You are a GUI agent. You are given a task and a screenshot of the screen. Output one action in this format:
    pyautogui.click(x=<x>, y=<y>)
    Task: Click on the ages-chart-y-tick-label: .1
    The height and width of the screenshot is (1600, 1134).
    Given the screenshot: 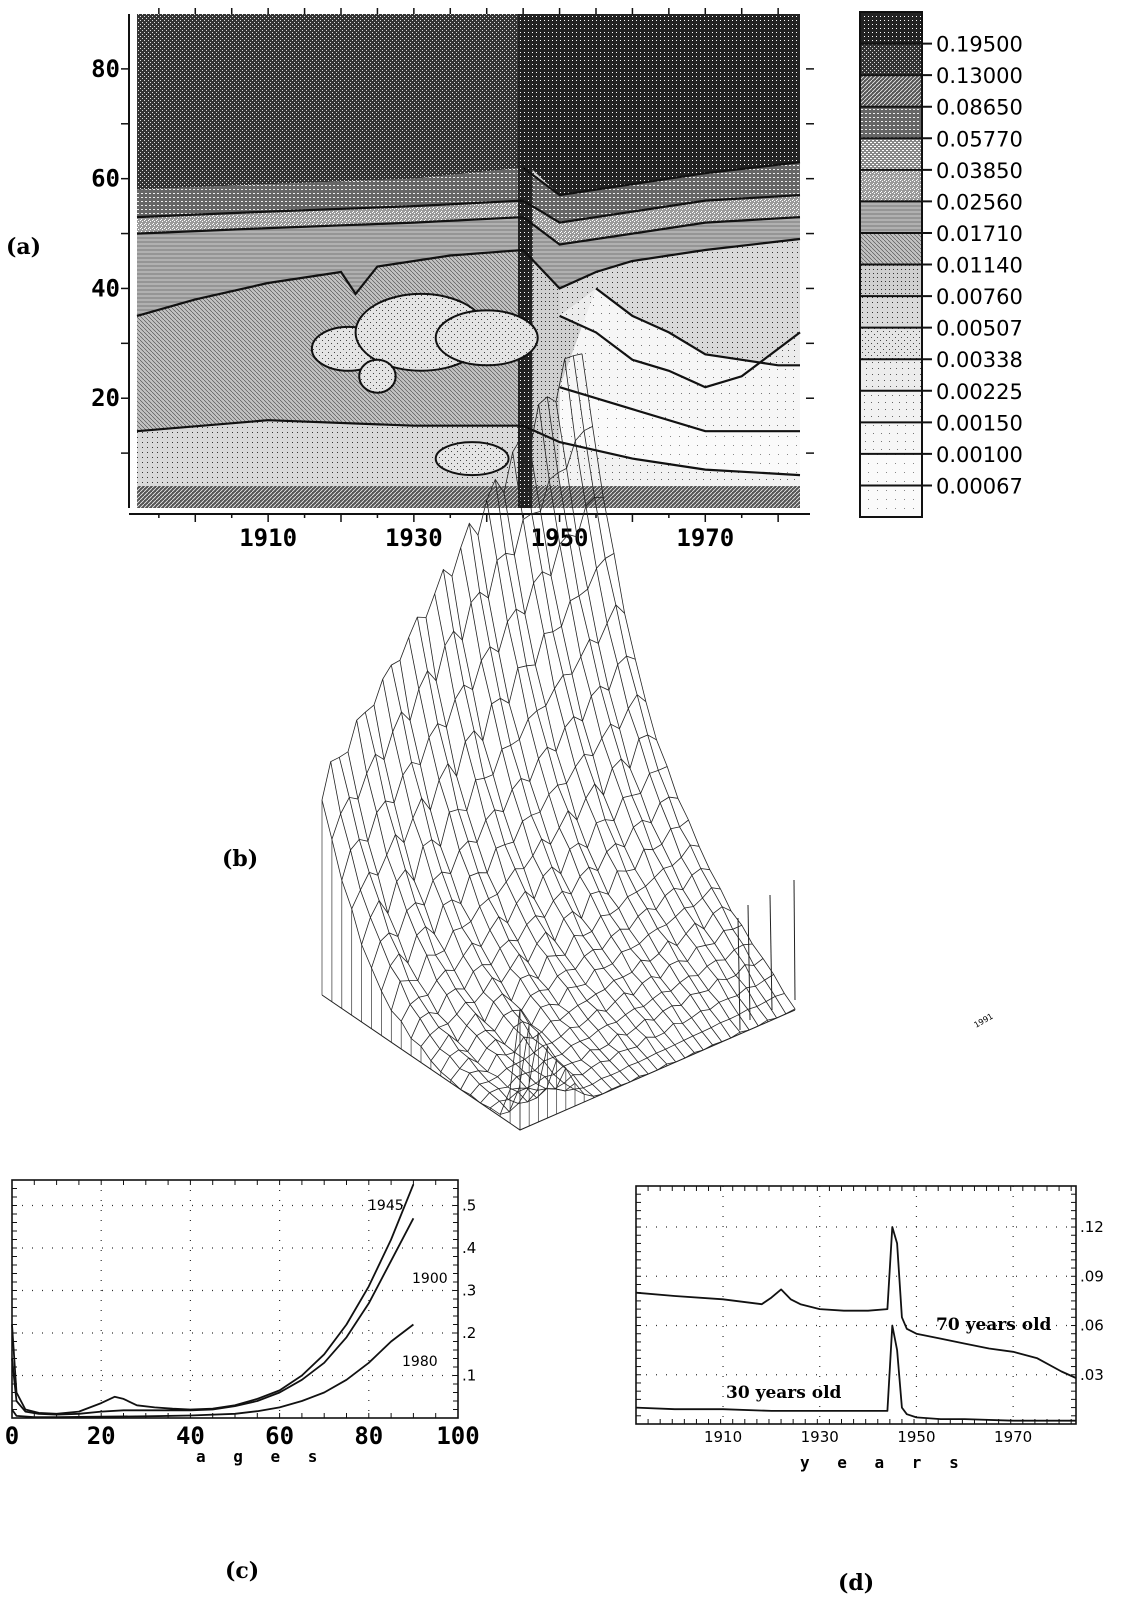 What is the action you would take?
    pyautogui.click(x=469, y=1376)
    